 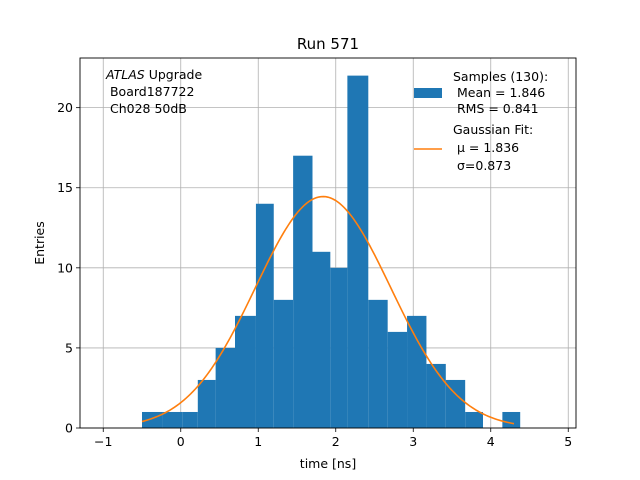 I want to click on annotation-line-1: ATLAS Upgrade, so click(x=153, y=74).